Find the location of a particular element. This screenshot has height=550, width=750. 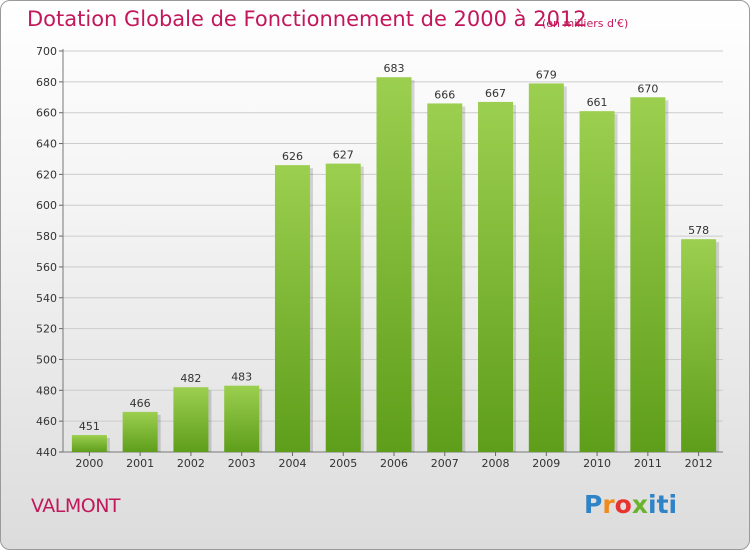

y-tick-label: 700 is located at coordinates (46, 51).